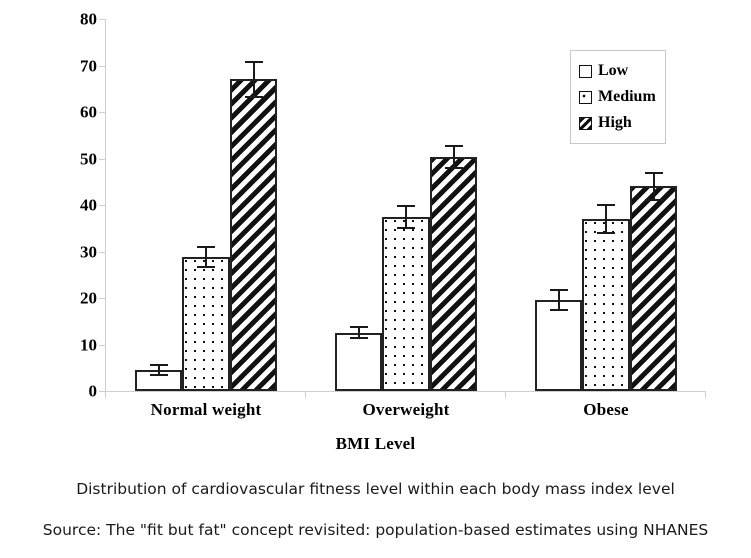 The height and width of the screenshot is (558, 751). Describe the element at coordinates (88, 344) in the screenshot. I see `y-tick-label: 10` at that location.